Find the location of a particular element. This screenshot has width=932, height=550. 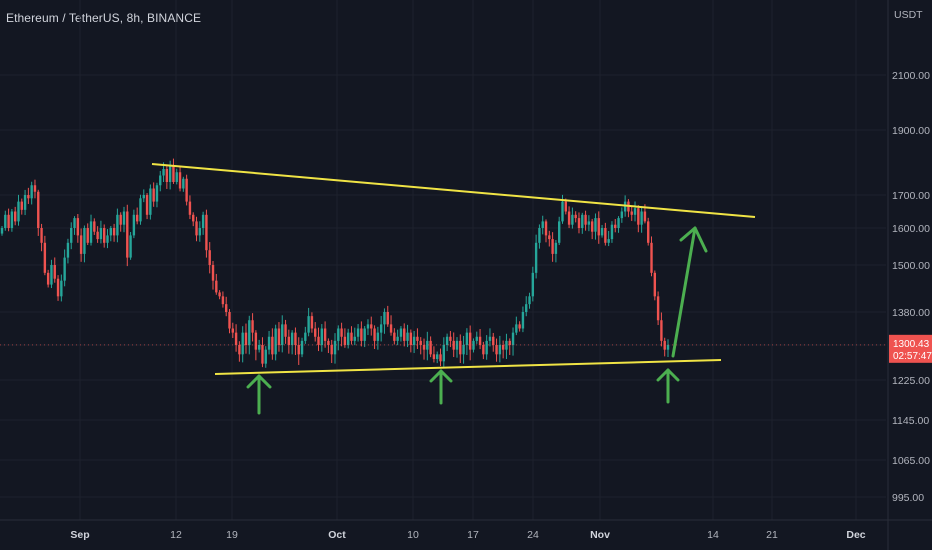

time-axis: Sep 12 19 Oct 10 17 24 Nov 14 21 Dec is located at coordinates (467, 535).